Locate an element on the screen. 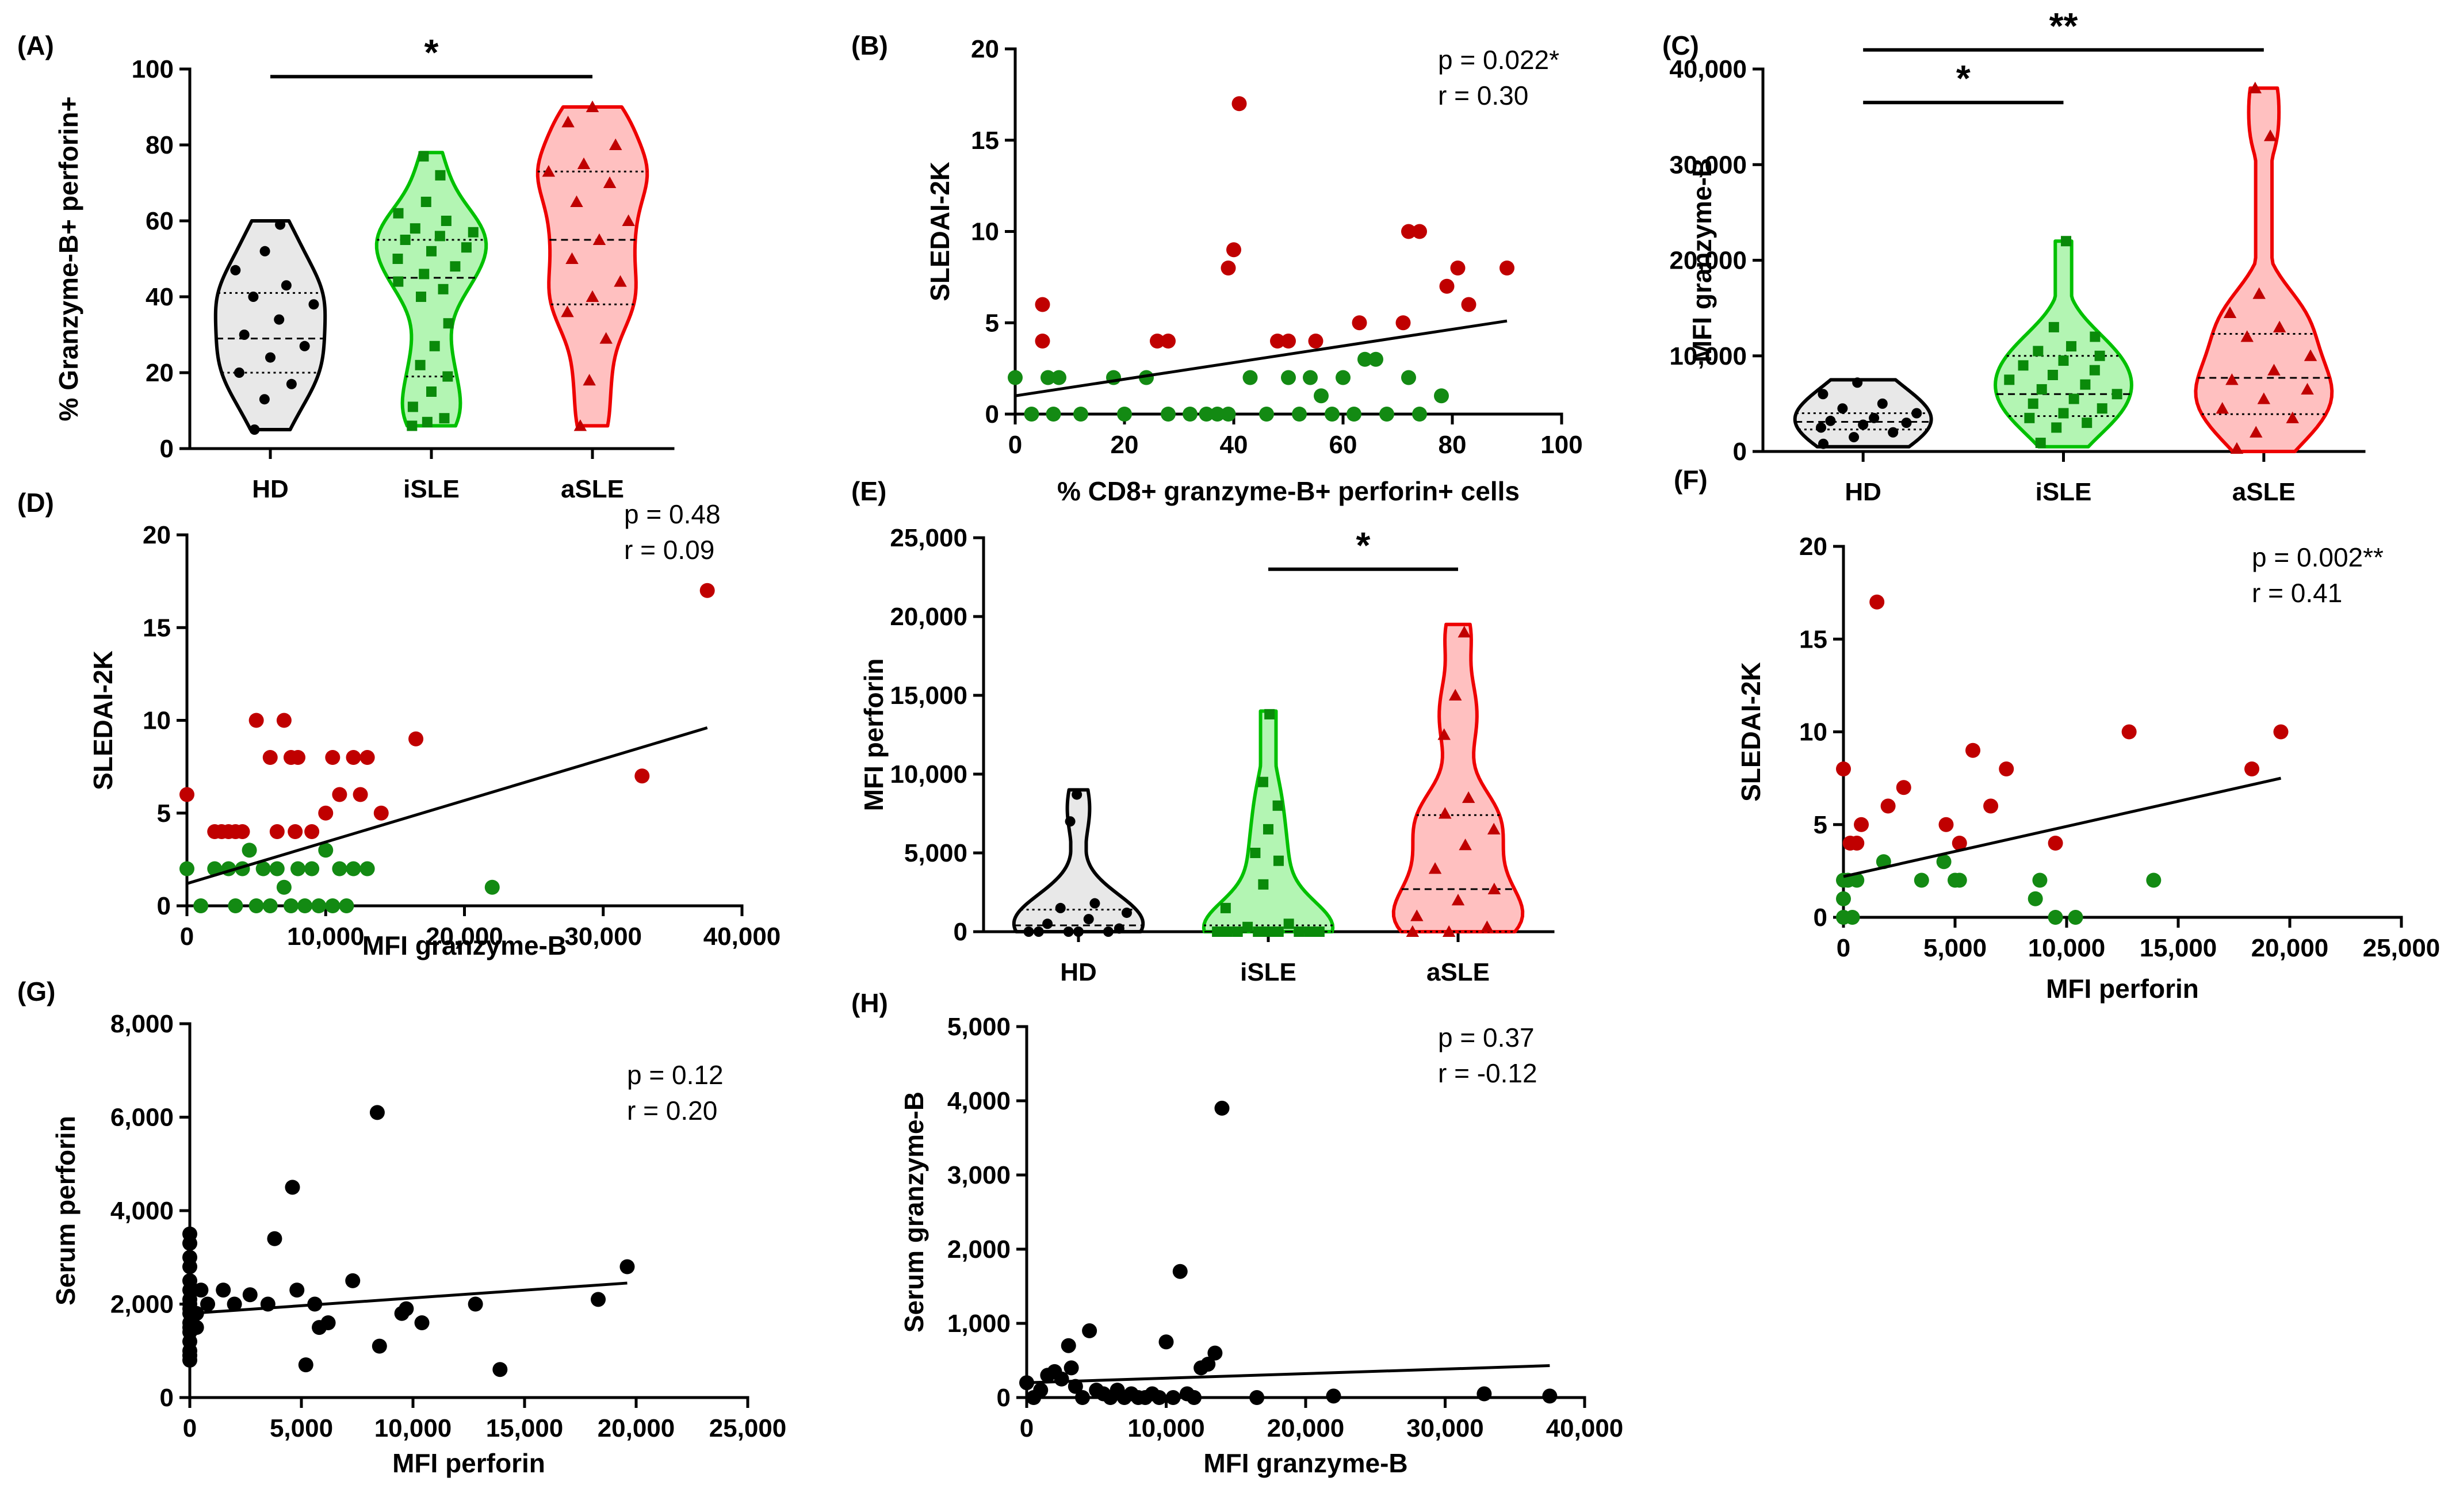  x-axis-label: MFI perforin is located at coordinates (468, 1463).